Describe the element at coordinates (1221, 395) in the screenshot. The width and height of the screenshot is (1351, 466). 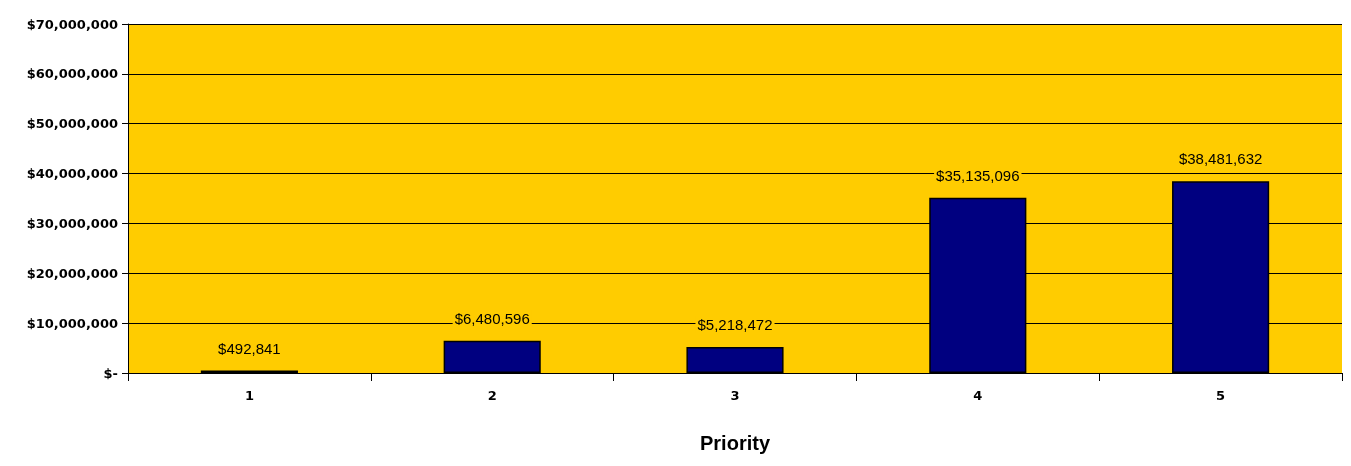
I see `x-tick-label: 5` at that location.